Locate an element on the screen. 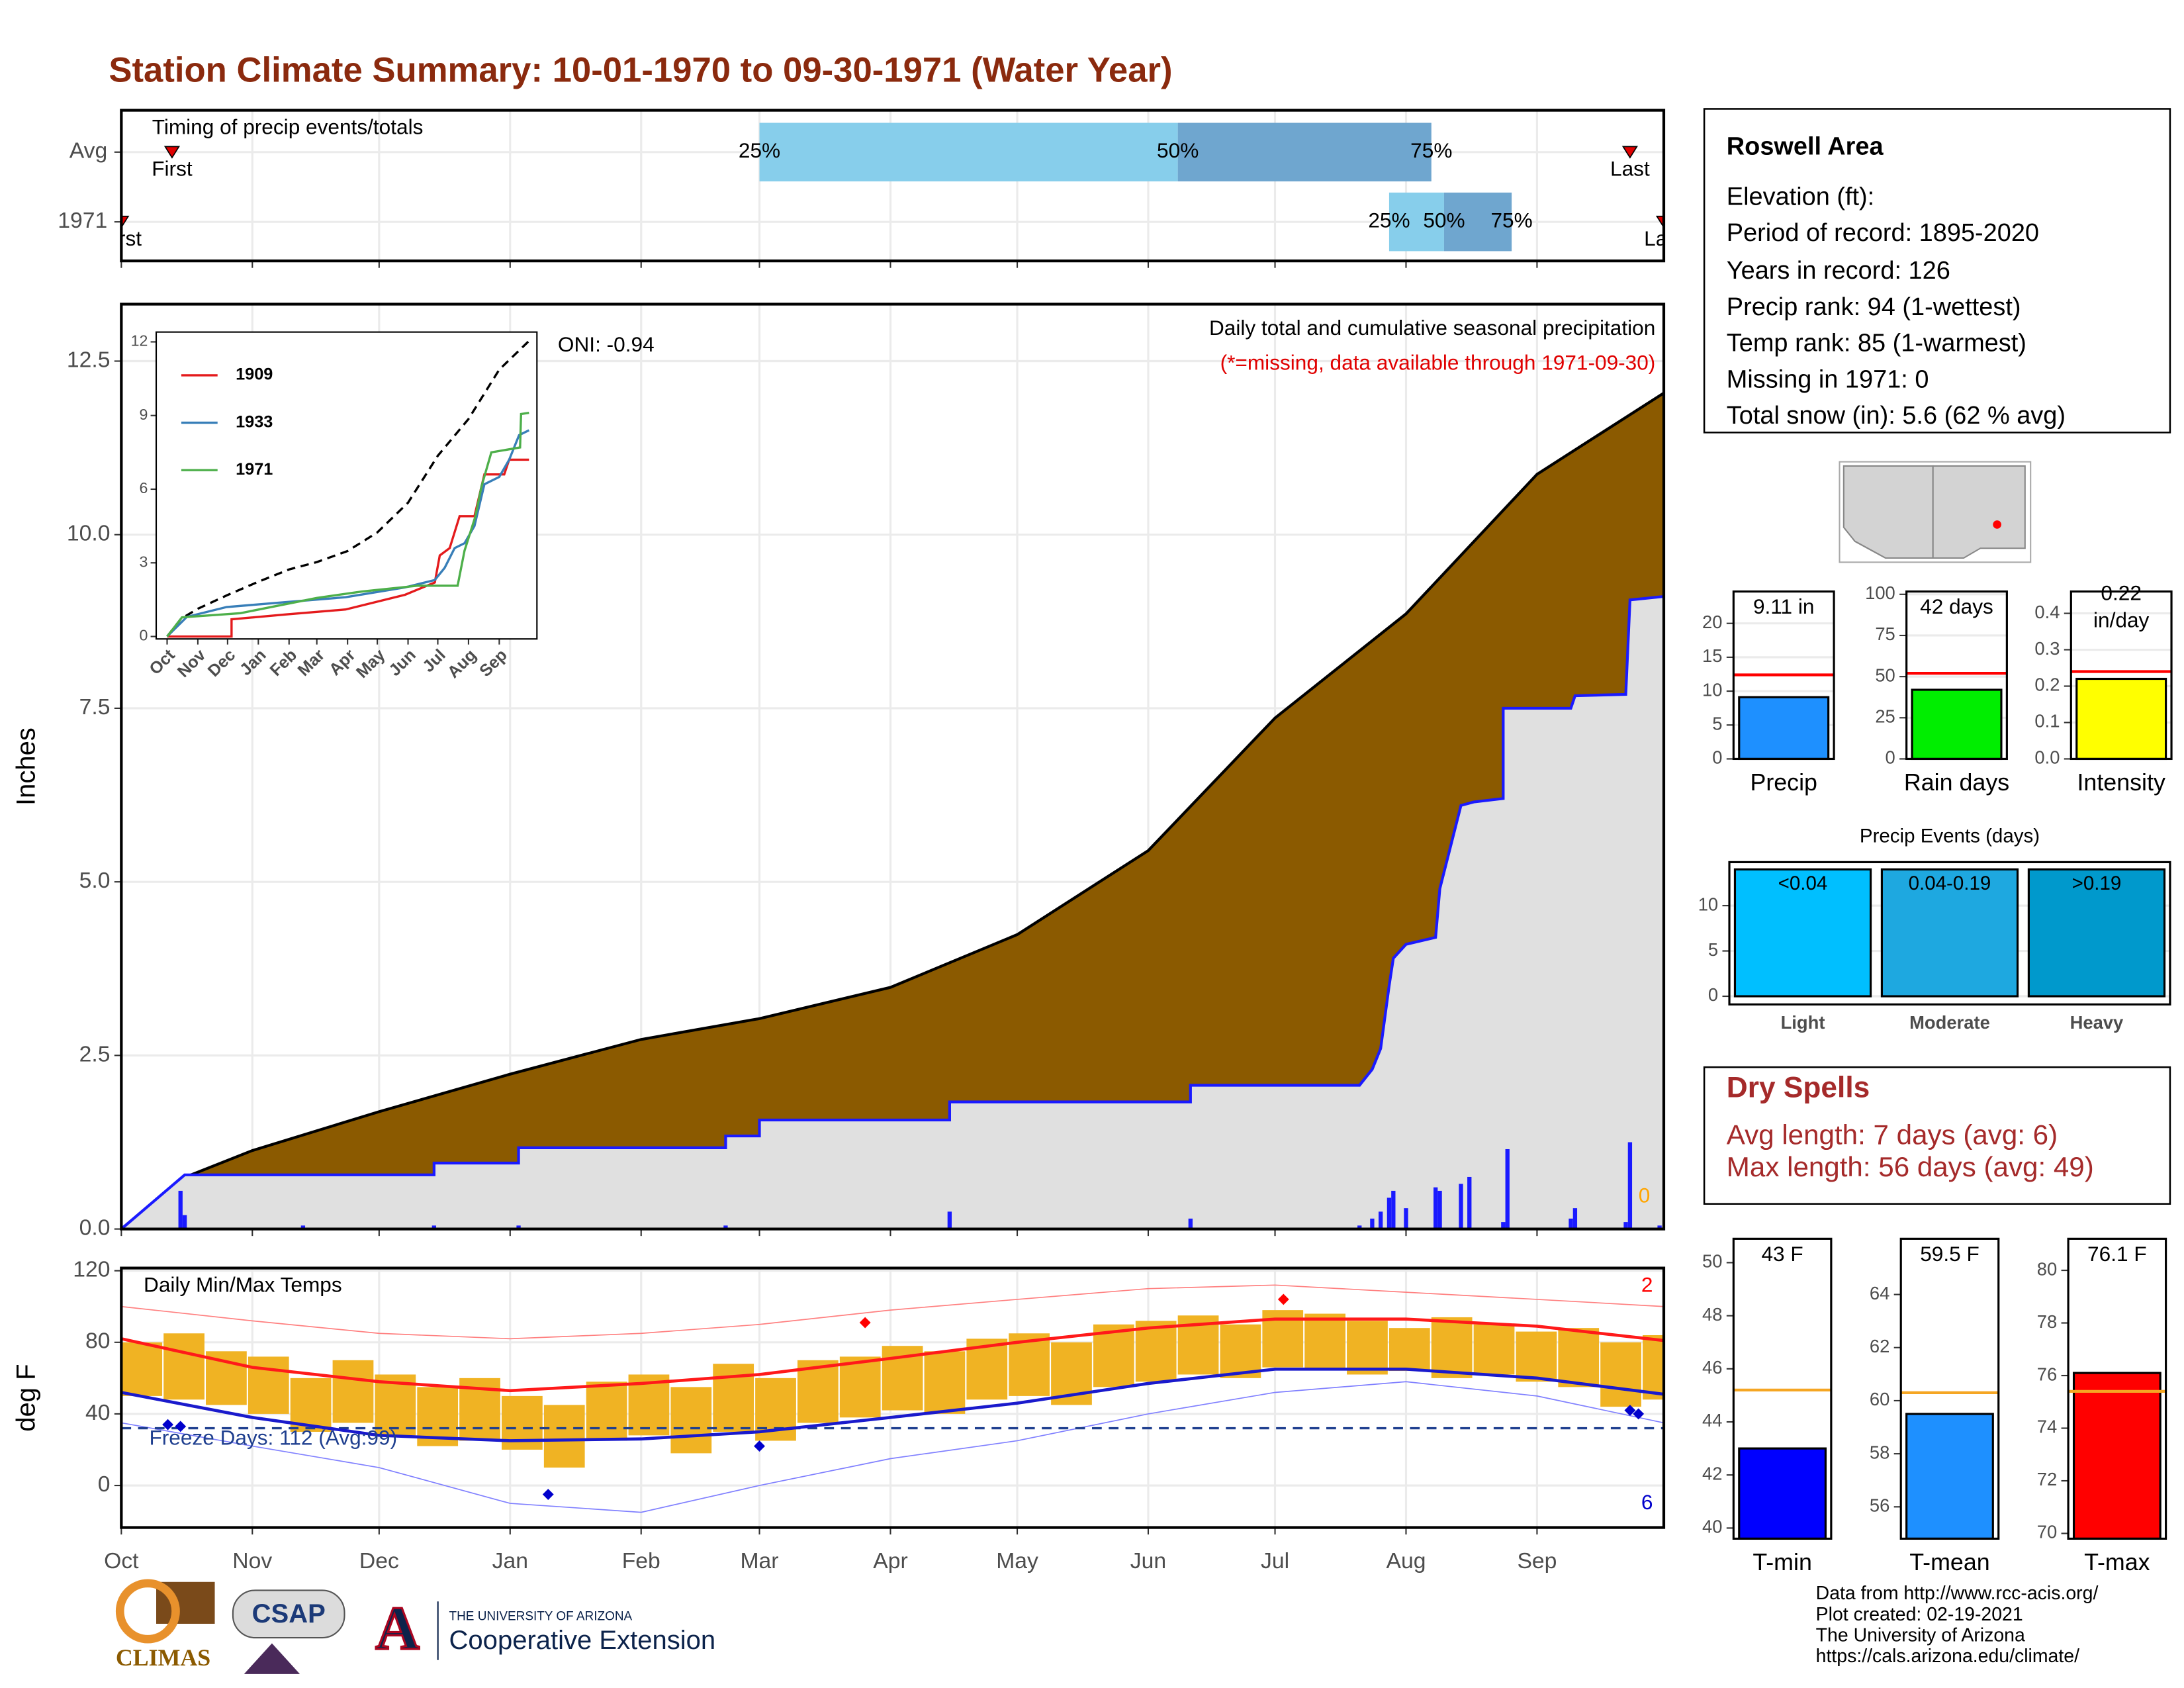  value-label: 0.22 in/day is located at coordinates (2121, 606).